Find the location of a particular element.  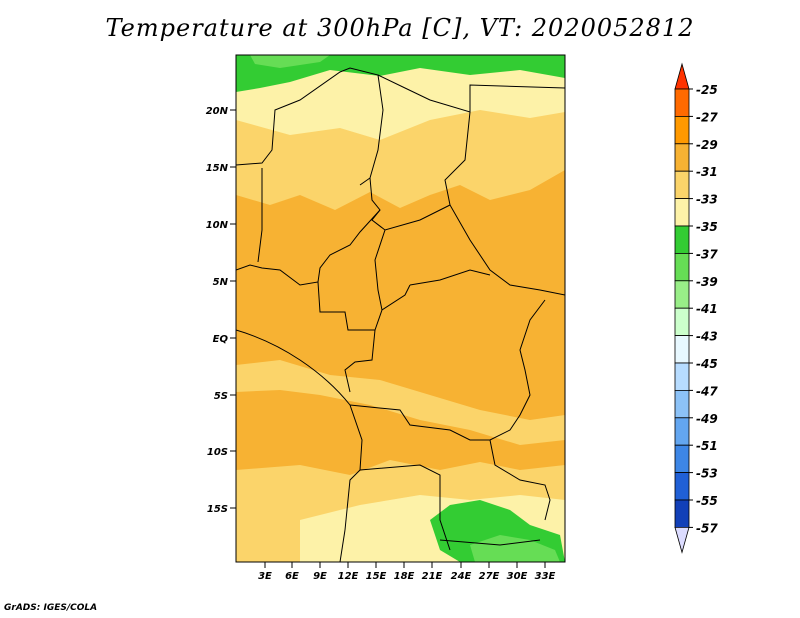

colorbar-label: -27 is located at coordinates (707, 117).